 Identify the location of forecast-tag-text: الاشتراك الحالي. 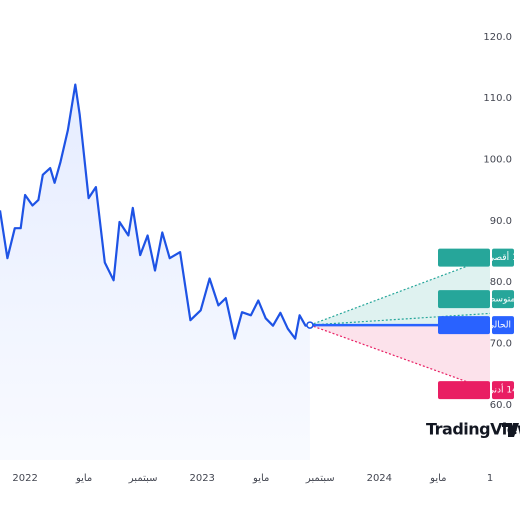
(503, 326).